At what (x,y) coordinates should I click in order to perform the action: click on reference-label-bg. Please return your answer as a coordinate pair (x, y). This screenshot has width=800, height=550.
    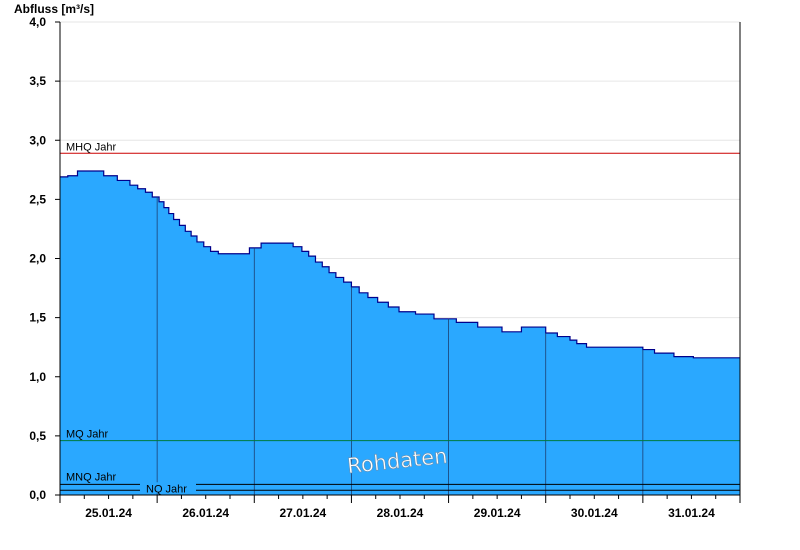
    Looking at the image, I should click on (168, 488).